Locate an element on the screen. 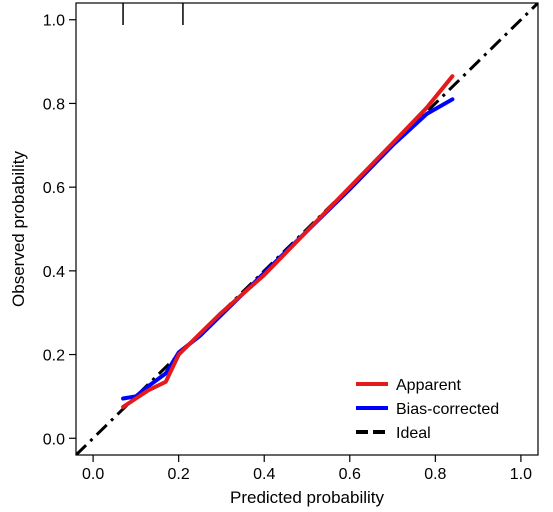 This screenshot has height=512, width=553. y-tick-label: 1.0 is located at coordinates (54, 21).